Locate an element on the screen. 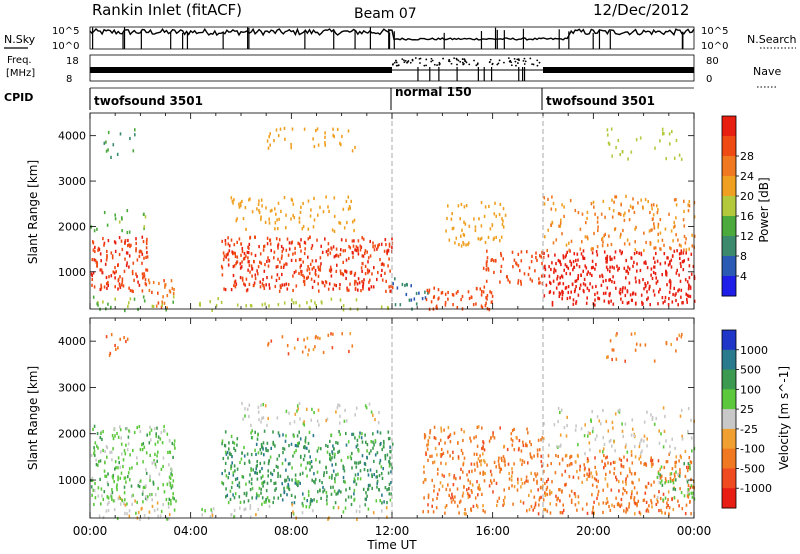  cpid-mode-2: normal 150 is located at coordinates (433, 92).